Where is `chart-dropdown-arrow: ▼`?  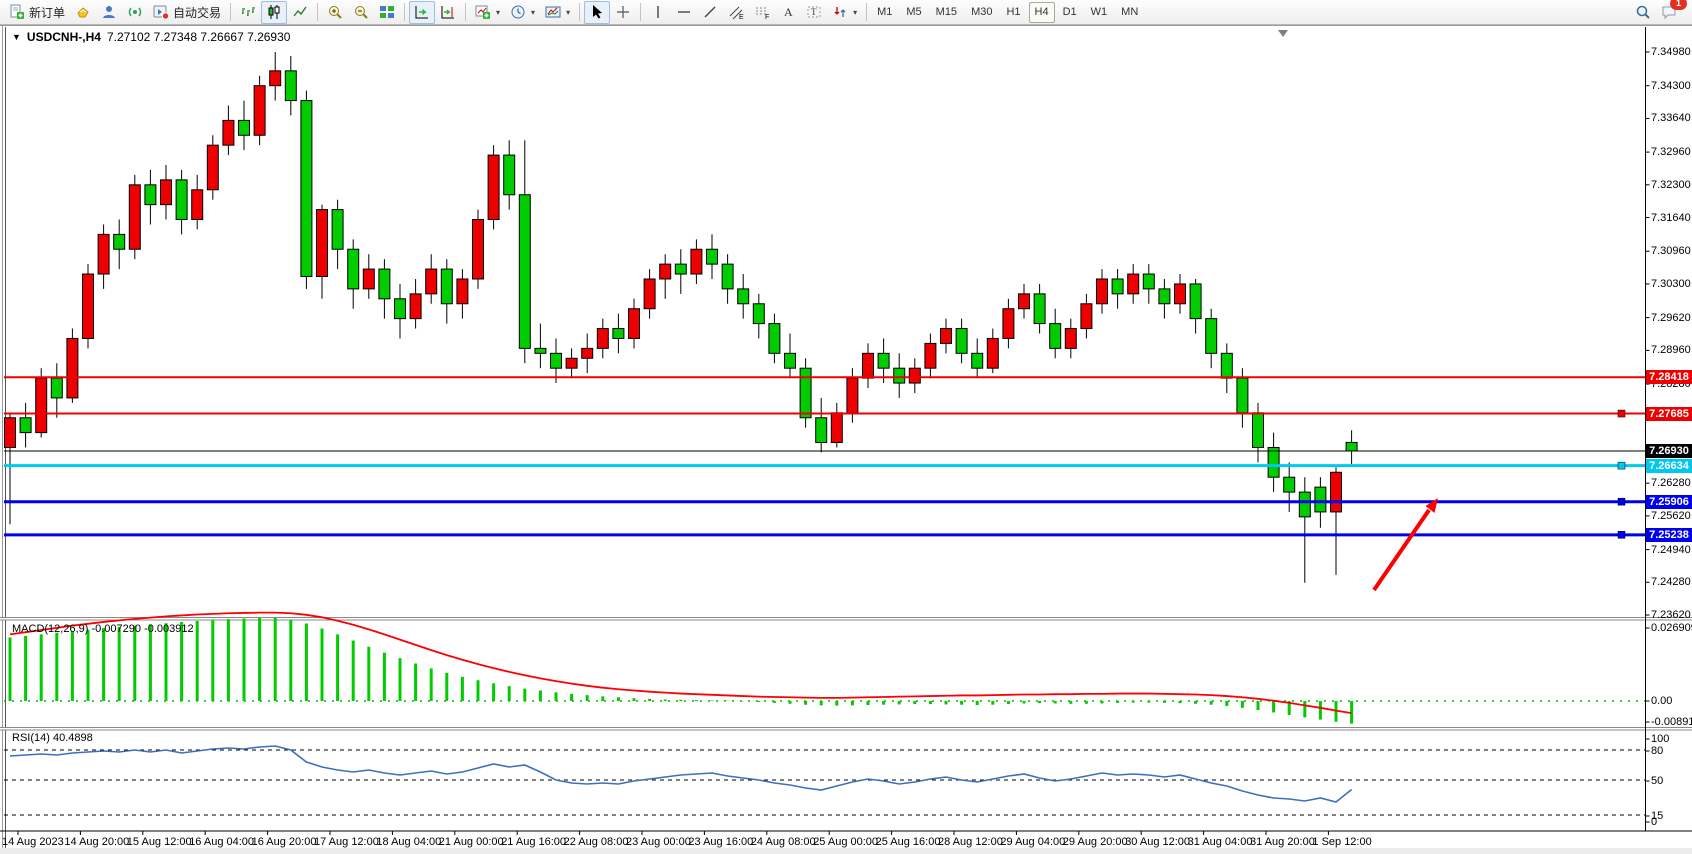 chart-dropdown-arrow: ▼ is located at coordinates (16, 37).